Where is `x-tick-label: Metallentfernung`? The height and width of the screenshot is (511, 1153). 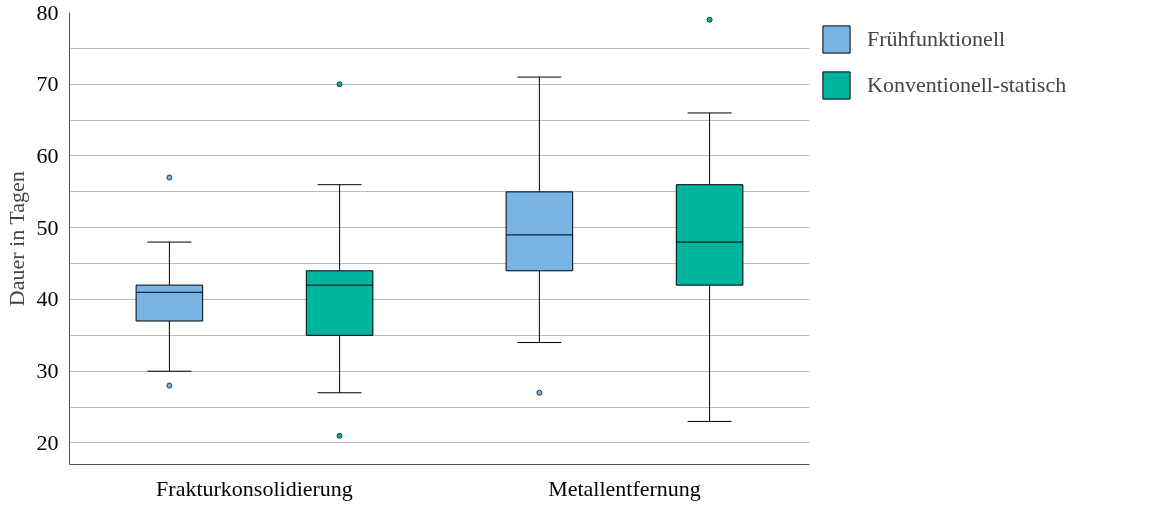
x-tick-label: Metallentfernung is located at coordinates (624, 488).